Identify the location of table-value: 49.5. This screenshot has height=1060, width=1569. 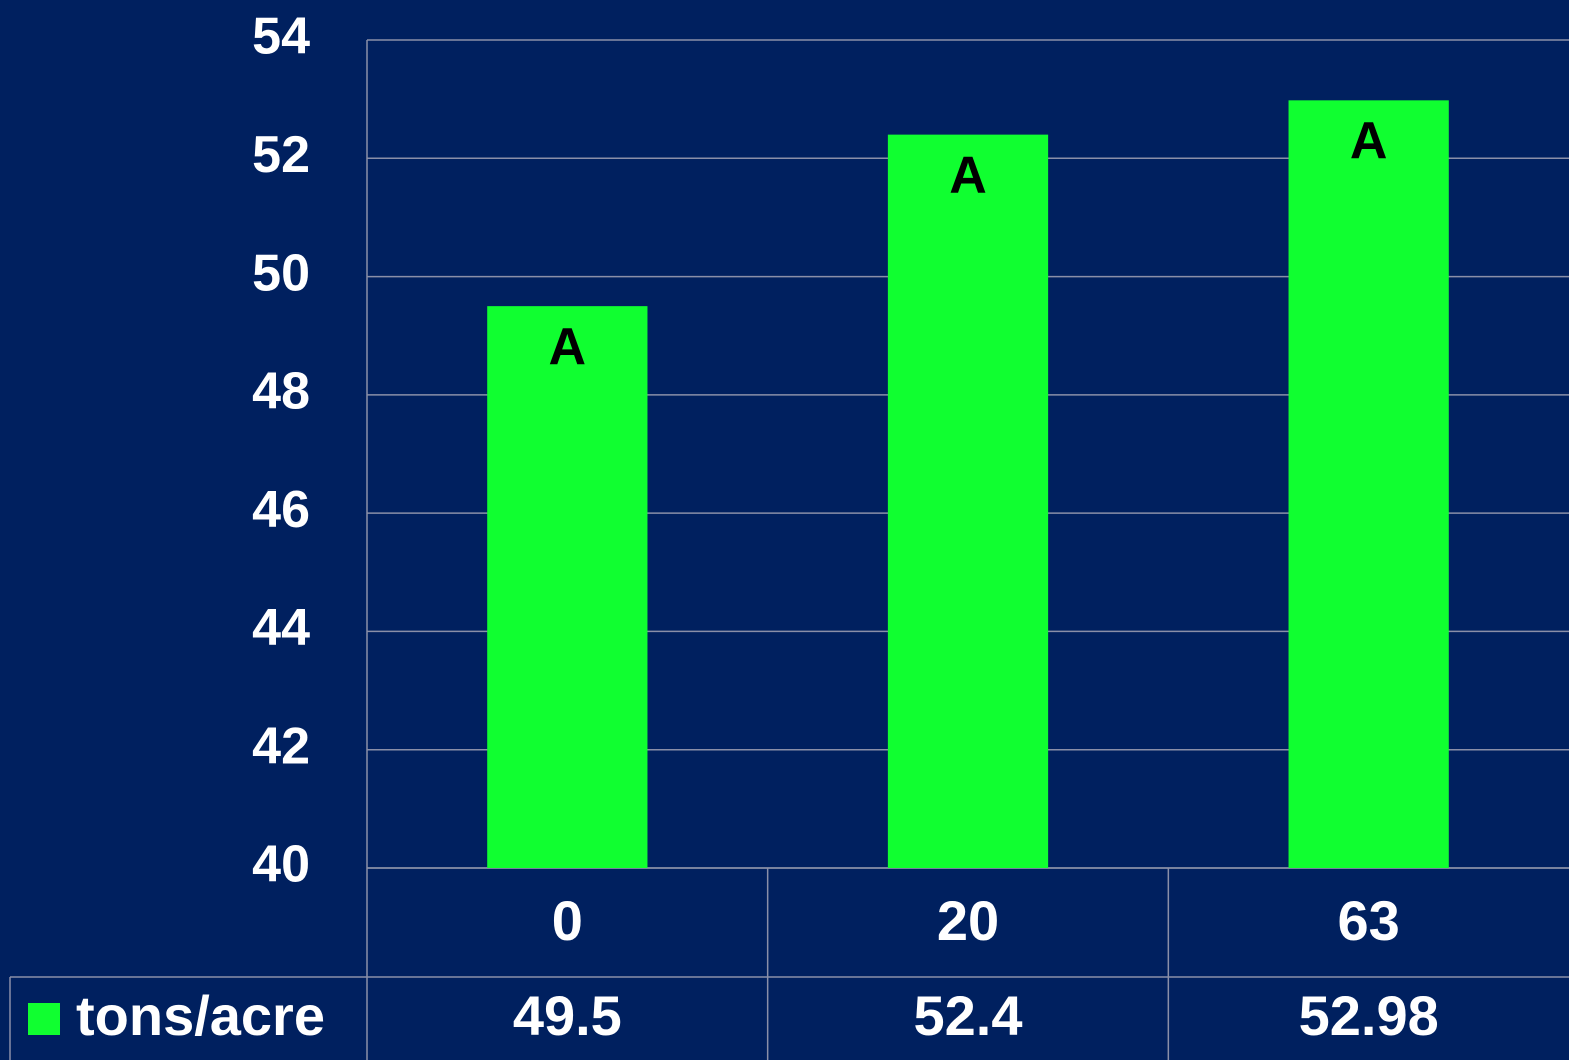
(567, 1015).